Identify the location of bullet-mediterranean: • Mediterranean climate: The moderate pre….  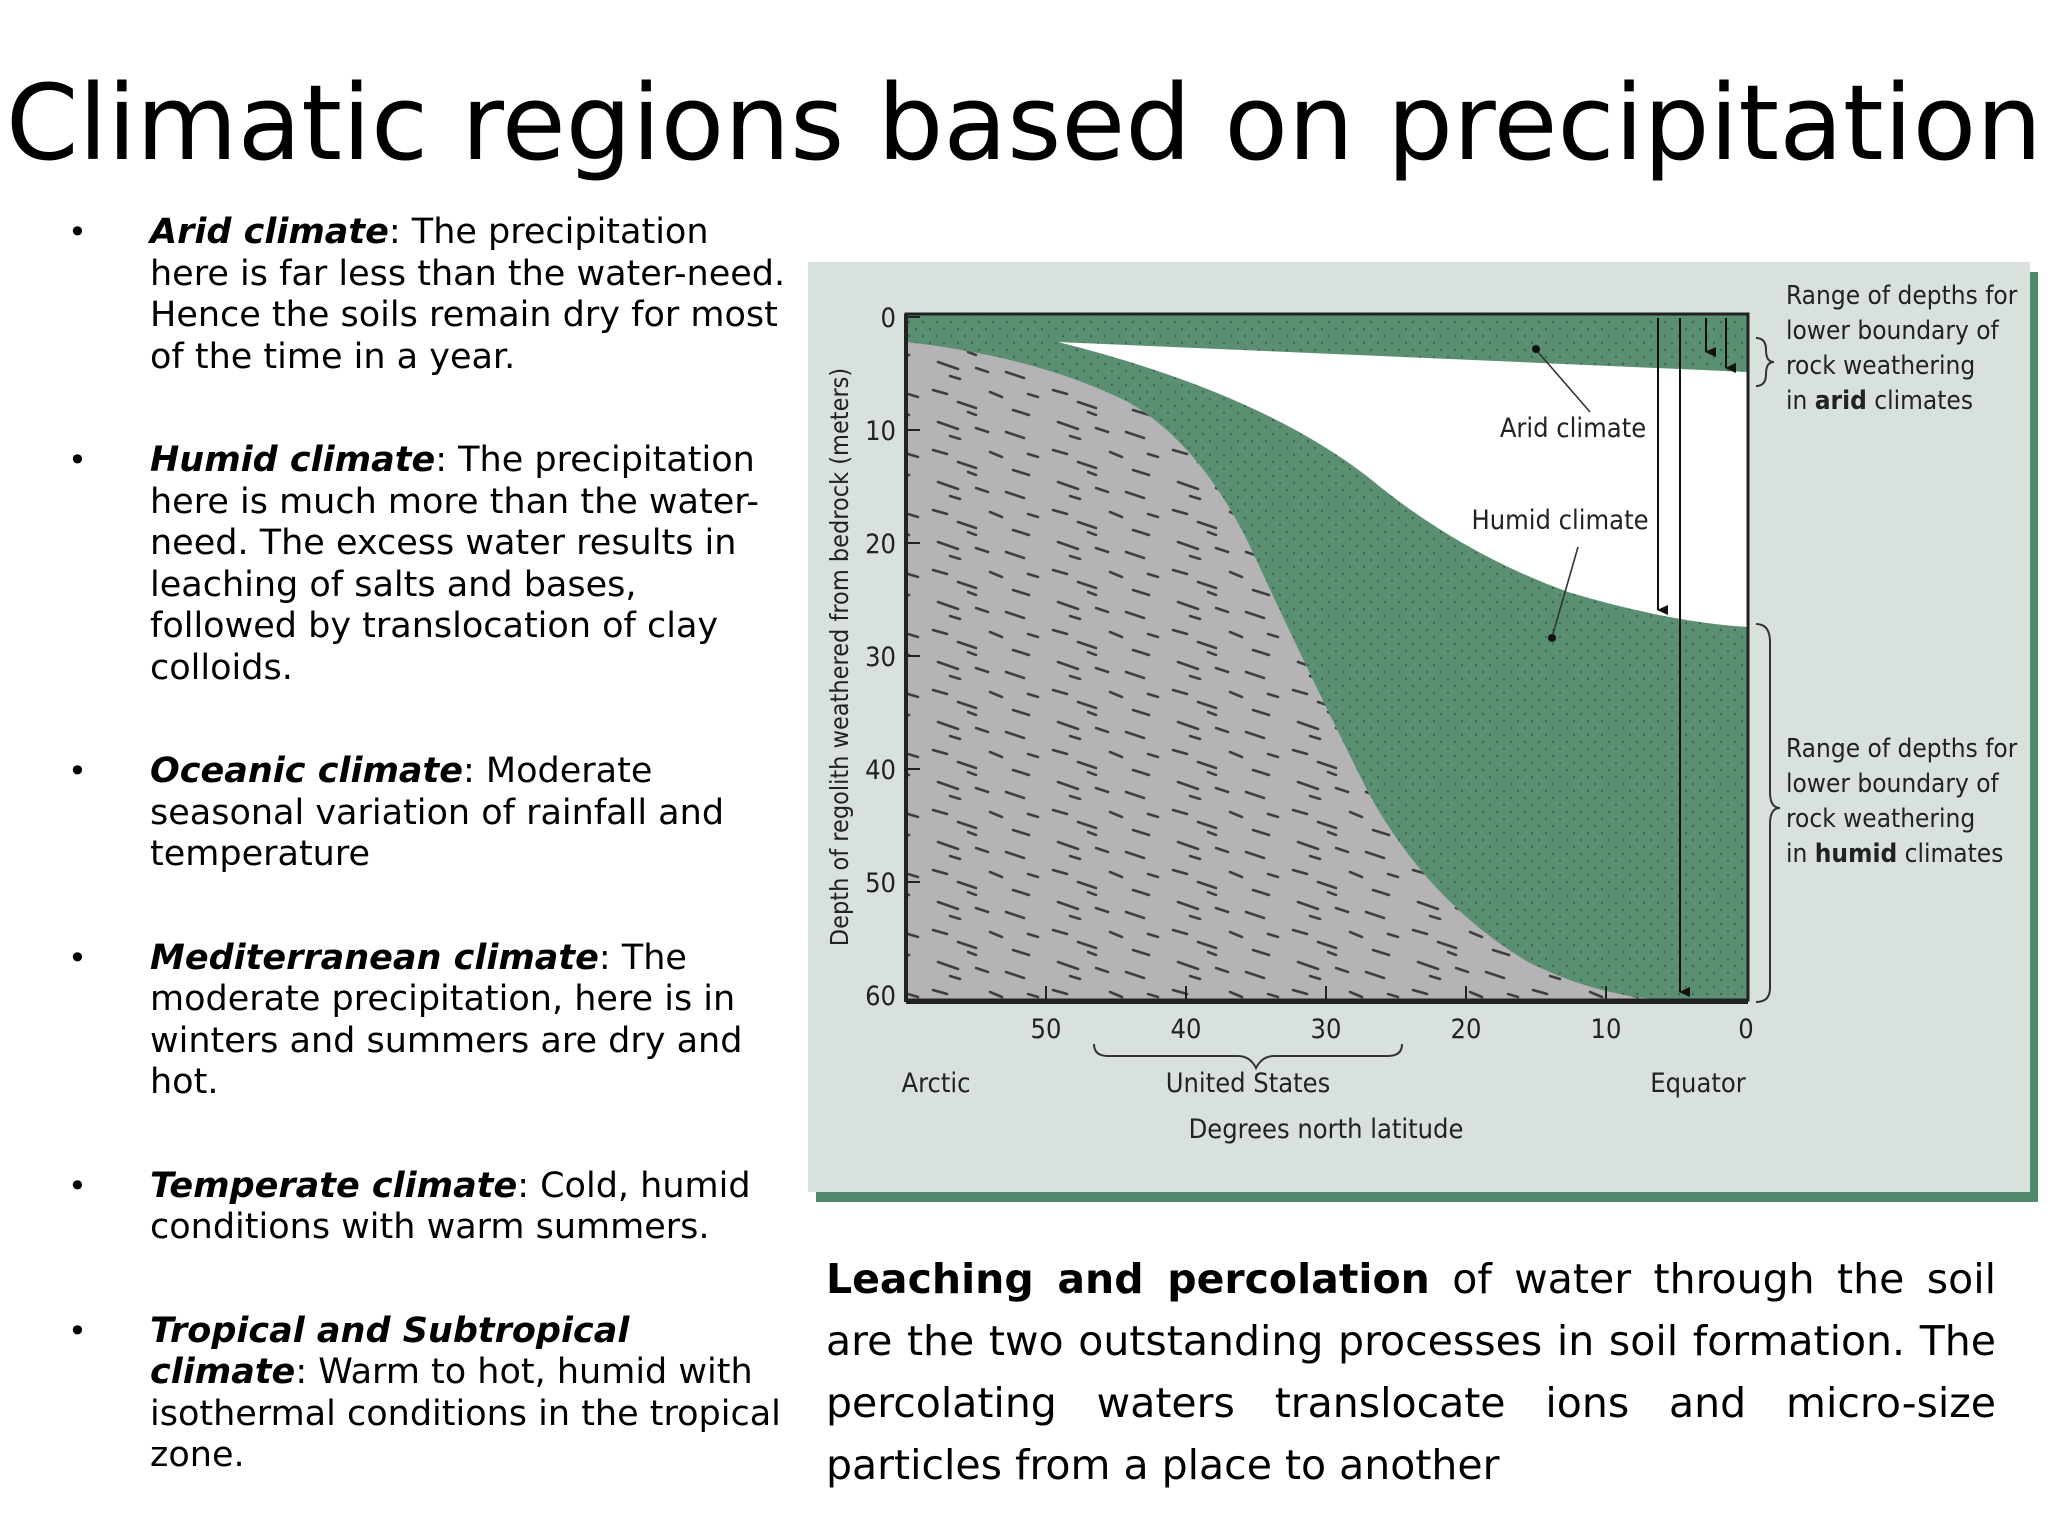
(428, 1021).